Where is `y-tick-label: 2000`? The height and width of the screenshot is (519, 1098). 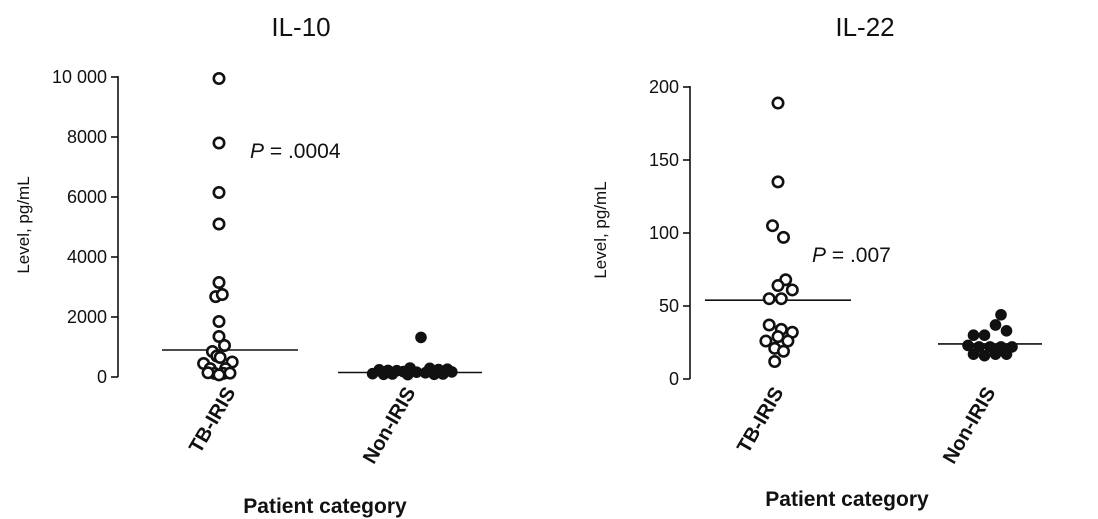
y-tick-label: 2000 is located at coordinates (87, 317).